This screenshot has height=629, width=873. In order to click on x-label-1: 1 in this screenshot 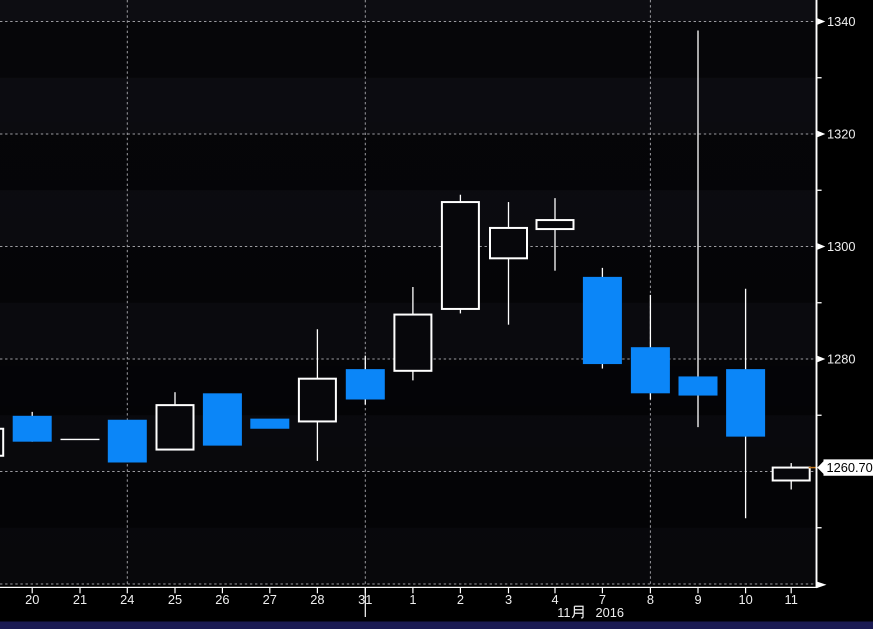, I will do `click(412, 599)`.